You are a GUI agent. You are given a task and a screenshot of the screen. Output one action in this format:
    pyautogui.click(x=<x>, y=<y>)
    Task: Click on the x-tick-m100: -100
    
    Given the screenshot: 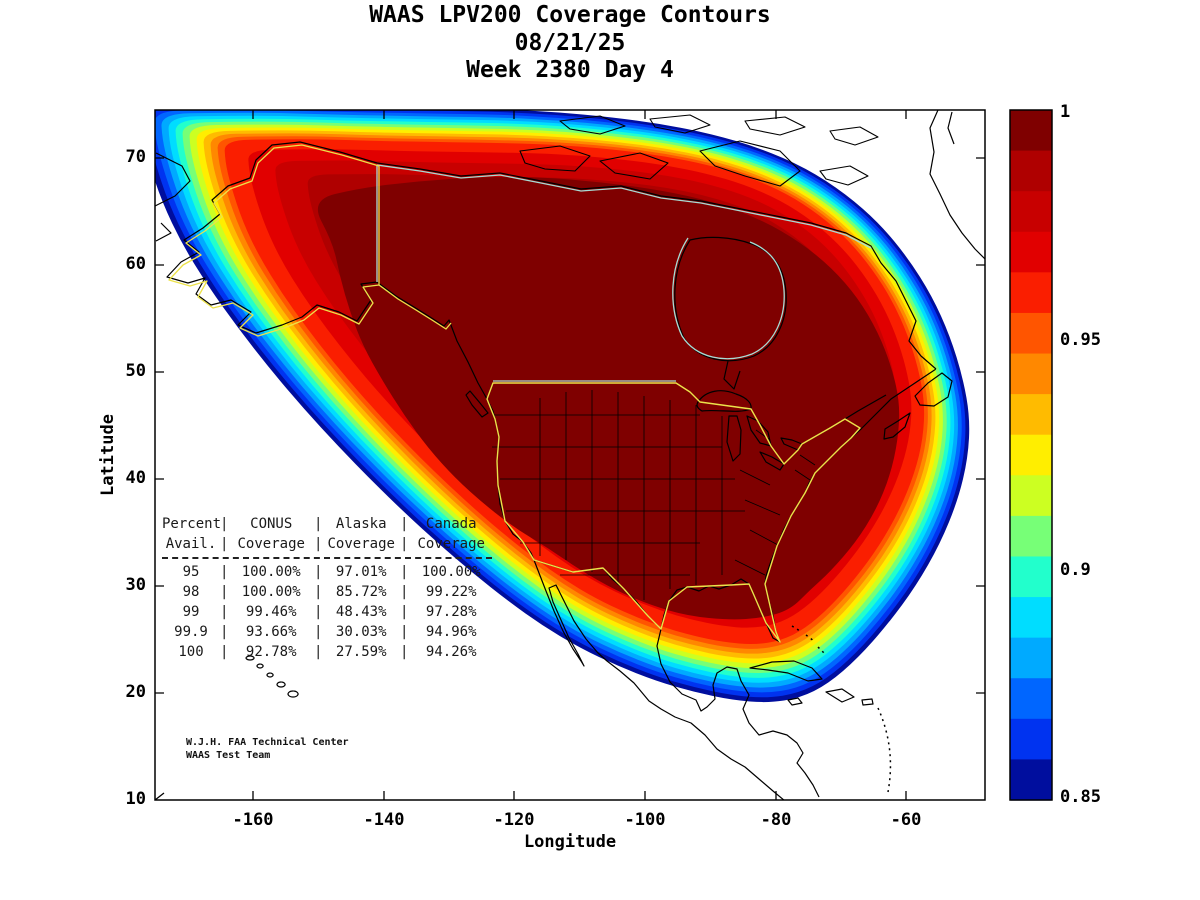 What is the action you would take?
    pyautogui.click(x=645, y=820)
    